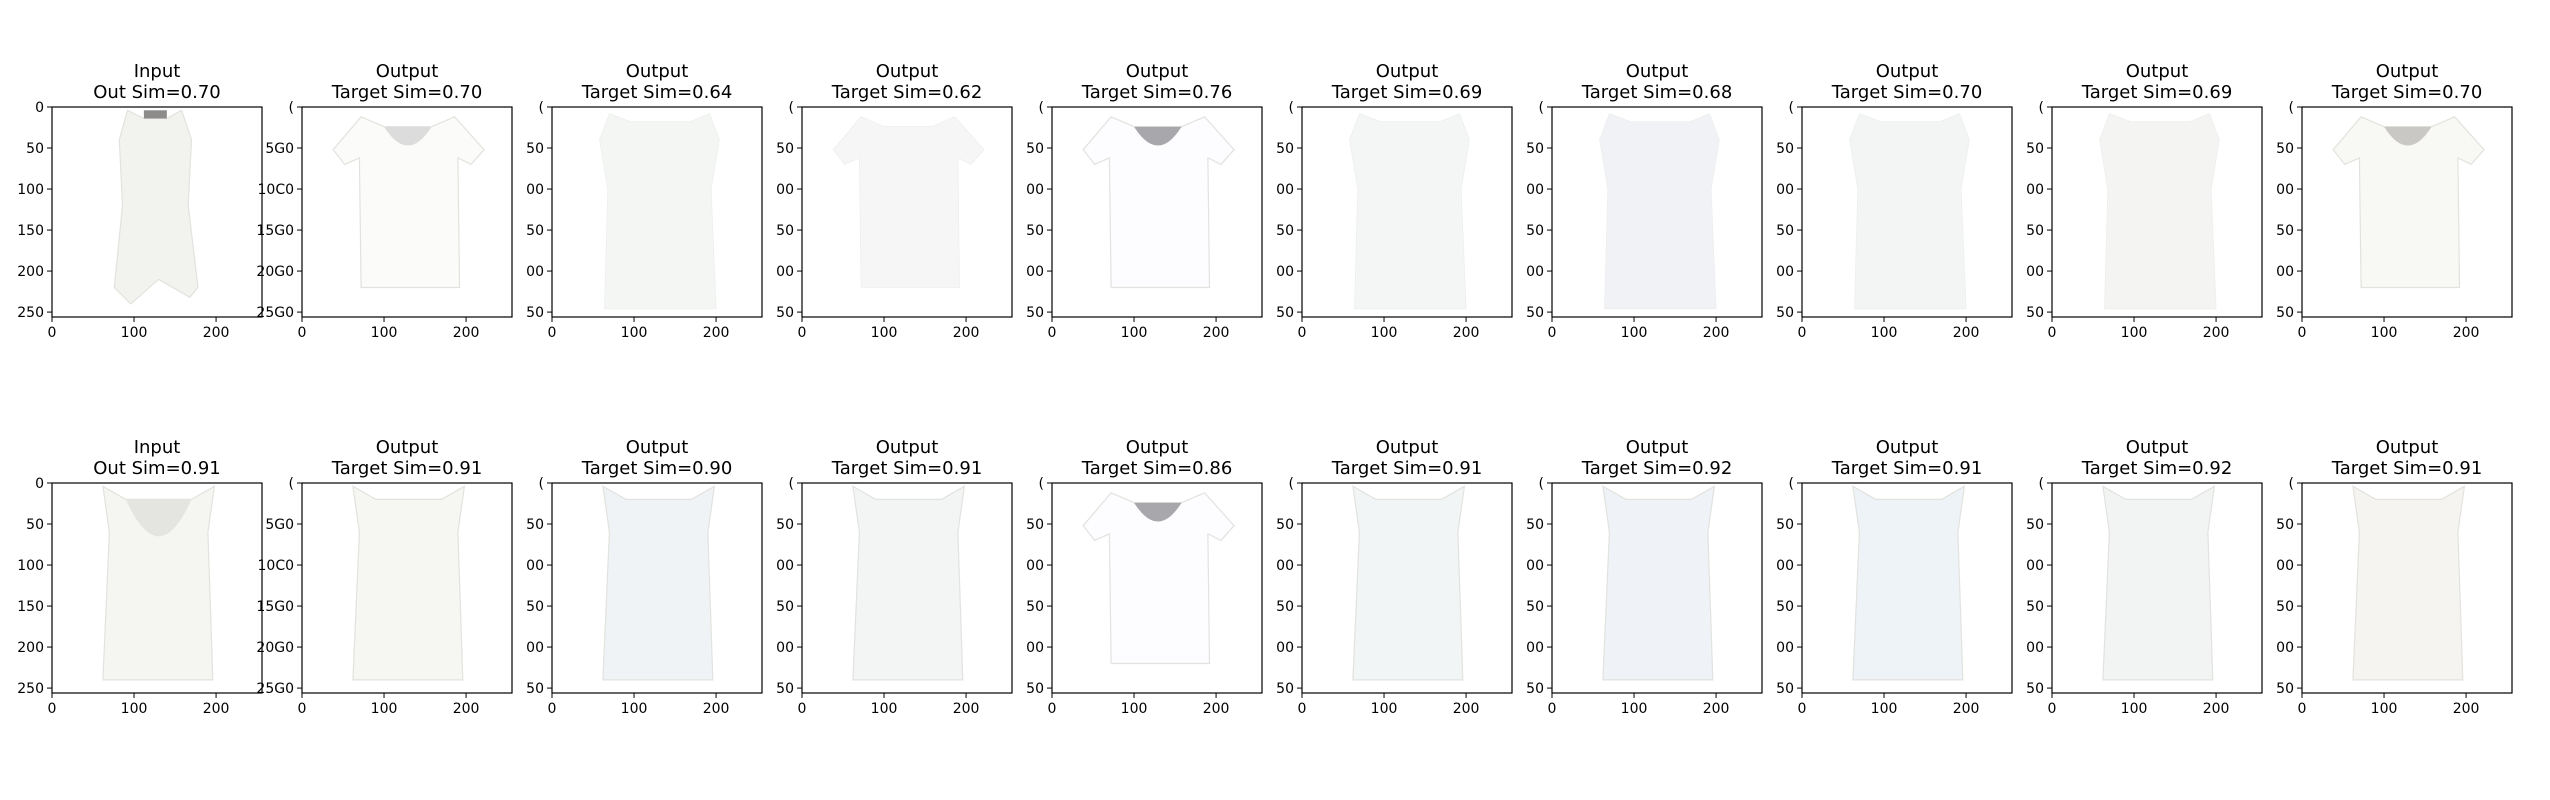 Image resolution: width=2550 pixels, height=800 pixels. I want to click on panel-similarity-label: Target Sim=0.70, so click(1907, 92).